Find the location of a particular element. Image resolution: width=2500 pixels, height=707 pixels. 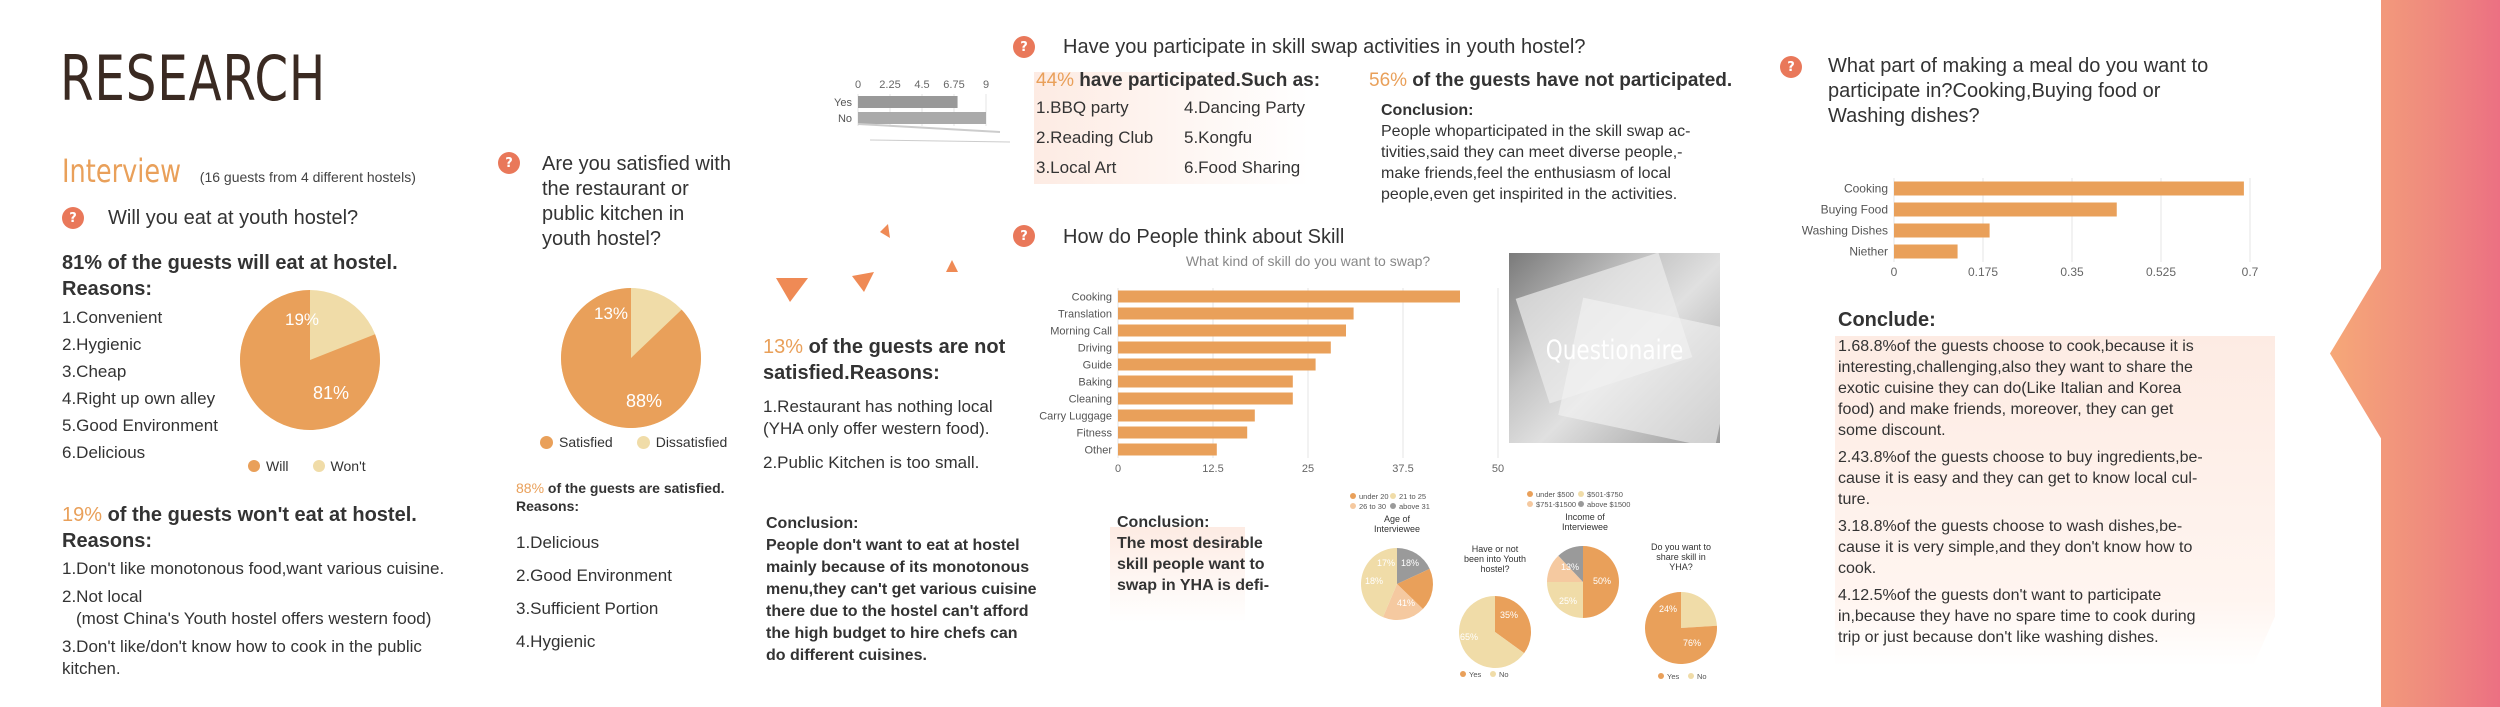

legend-label-will: Will is located at coordinates (277, 466).